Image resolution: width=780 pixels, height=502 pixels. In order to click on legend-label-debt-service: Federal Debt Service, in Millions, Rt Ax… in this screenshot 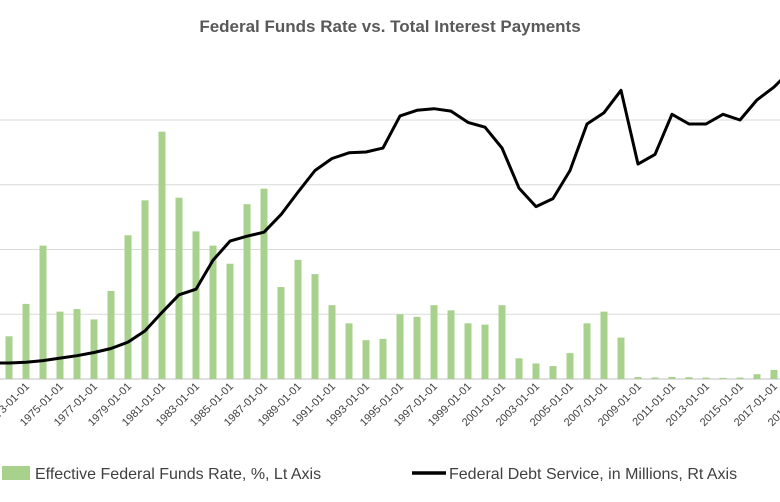, I will do `click(593, 474)`.